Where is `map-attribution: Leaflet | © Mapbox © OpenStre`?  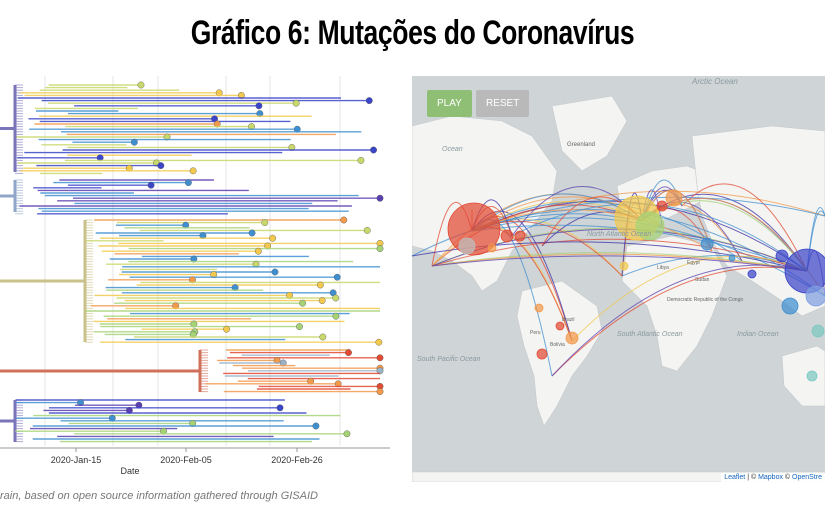
map-attribution: Leaflet | © Mapbox © OpenStre is located at coordinates (773, 477).